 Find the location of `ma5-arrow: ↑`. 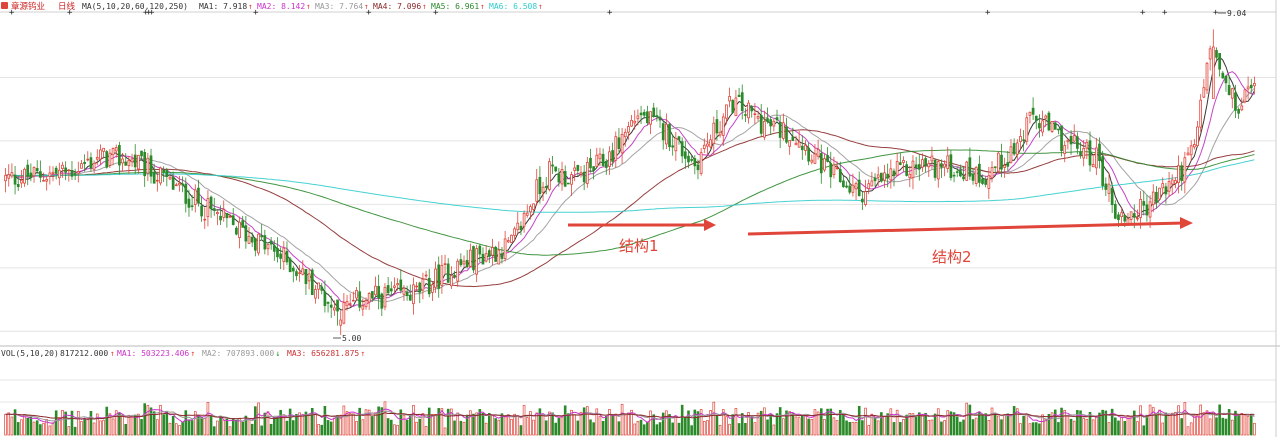

ma5-arrow: ↑ is located at coordinates (482, 6).